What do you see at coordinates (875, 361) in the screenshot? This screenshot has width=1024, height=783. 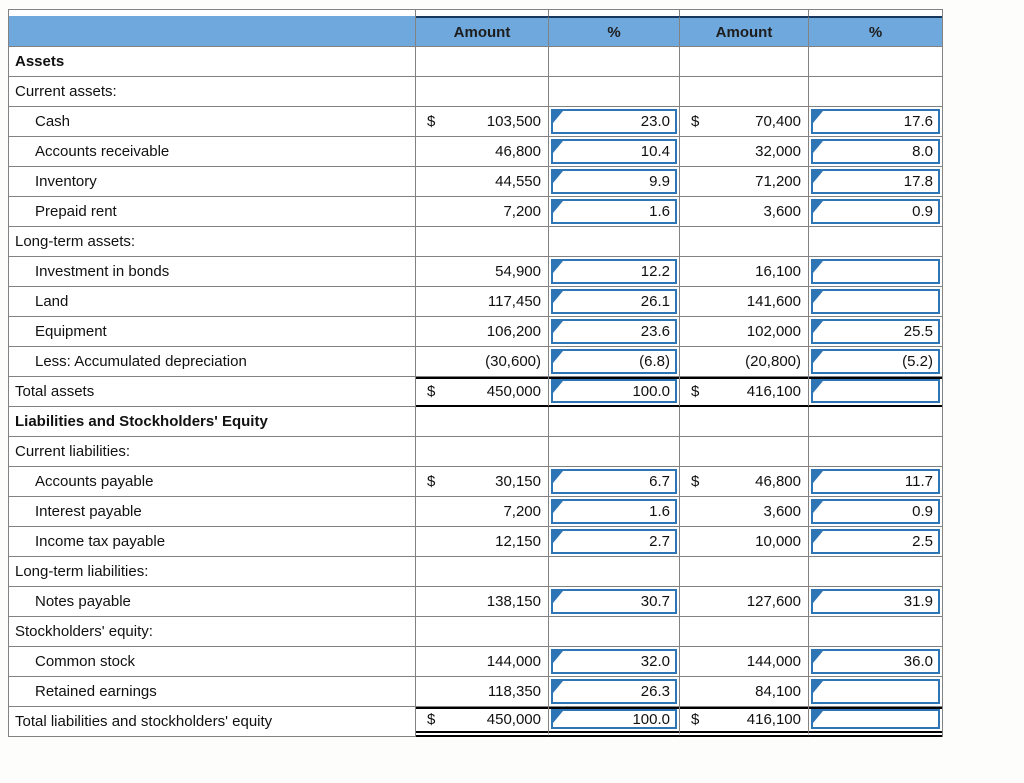 I see `percent-input-col2: (5.2)` at bounding box center [875, 361].